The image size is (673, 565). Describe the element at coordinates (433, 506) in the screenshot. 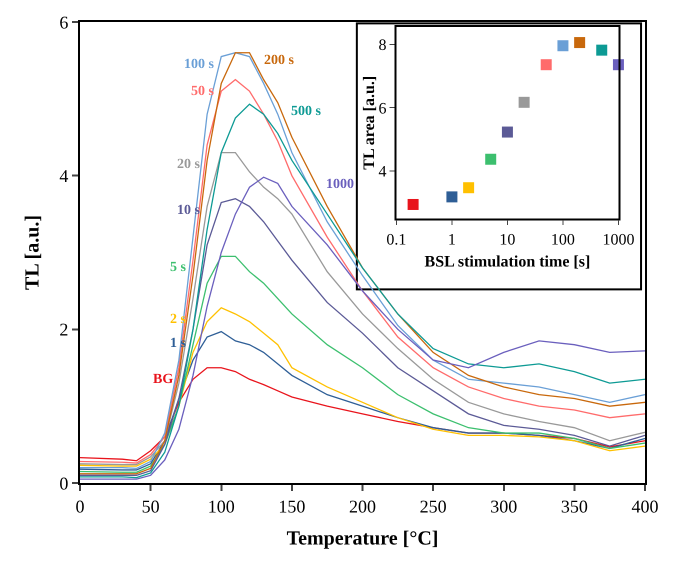

I see `x-tick-label: 250` at that location.